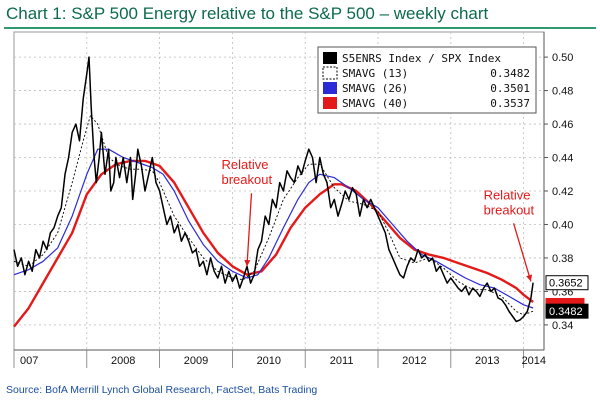 Image resolution: width=600 pixels, height=405 pixels. I want to click on last-value-label: 0.3482, so click(566, 312).